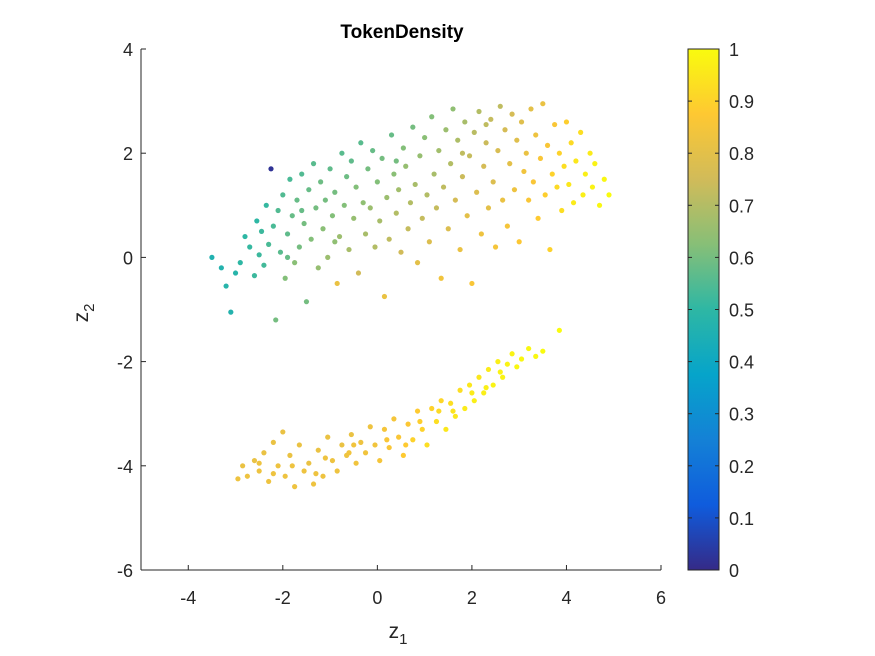 The height and width of the screenshot is (656, 875). Describe the element at coordinates (741, 467) in the screenshot. I see `colorbar-tick-label: 0.2` at that location.